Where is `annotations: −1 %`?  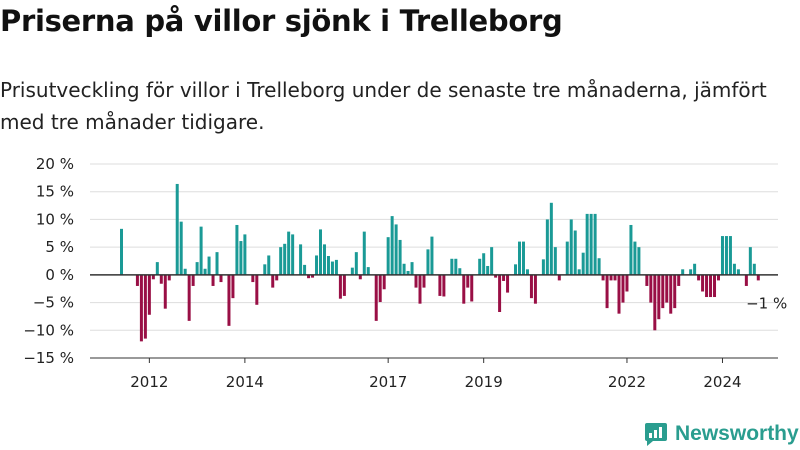 annotations: −1 % is located at coordinates (766, 304).